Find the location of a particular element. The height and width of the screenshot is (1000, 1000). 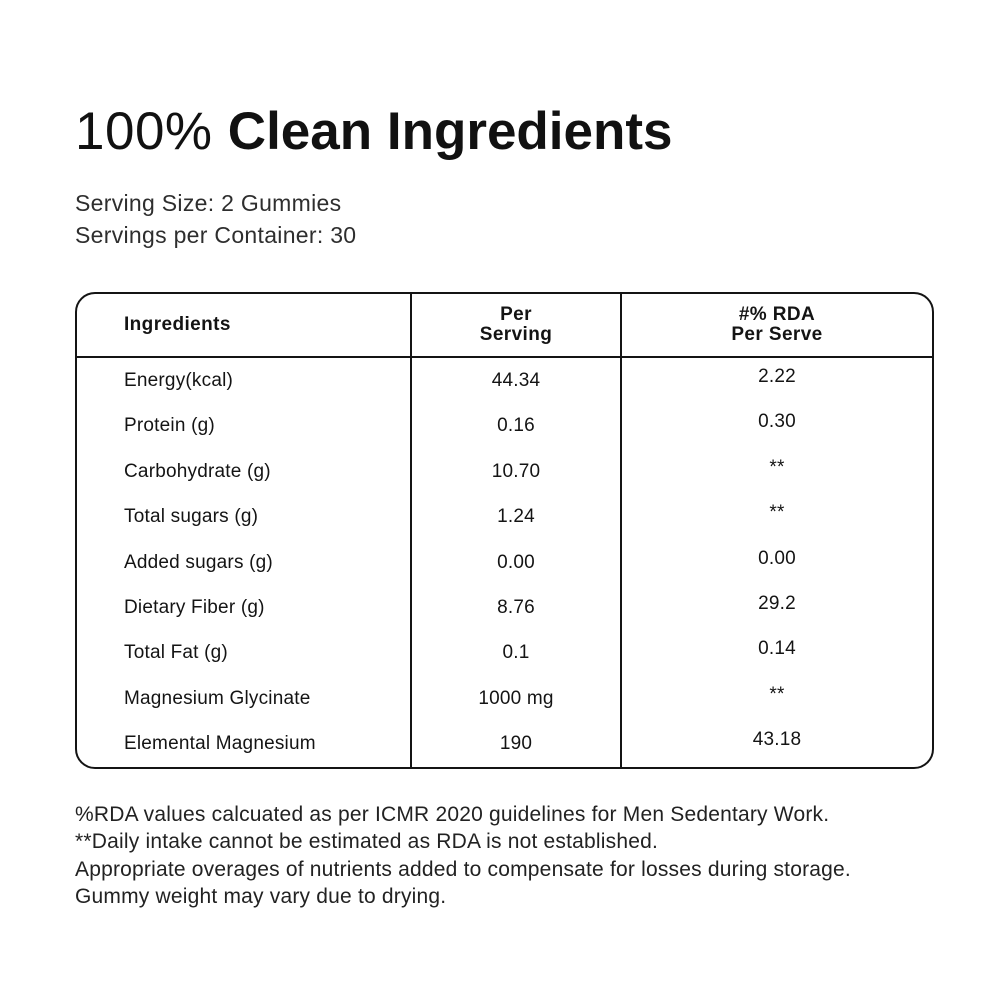

rda-value: 0.00 is located at coordinates (776, 562).